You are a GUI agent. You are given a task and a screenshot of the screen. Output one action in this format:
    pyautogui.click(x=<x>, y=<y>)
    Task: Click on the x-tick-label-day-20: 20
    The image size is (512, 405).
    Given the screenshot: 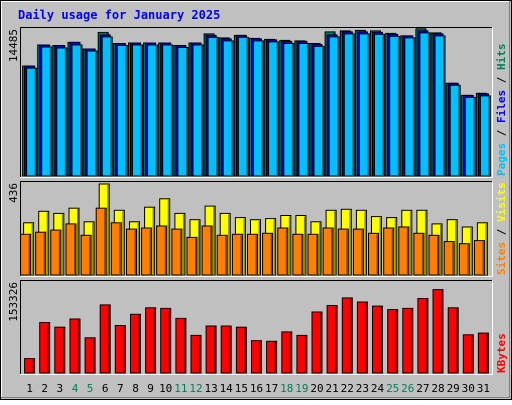 What is the action you would take?
    pyautogui.click(x=316, y=388)
    